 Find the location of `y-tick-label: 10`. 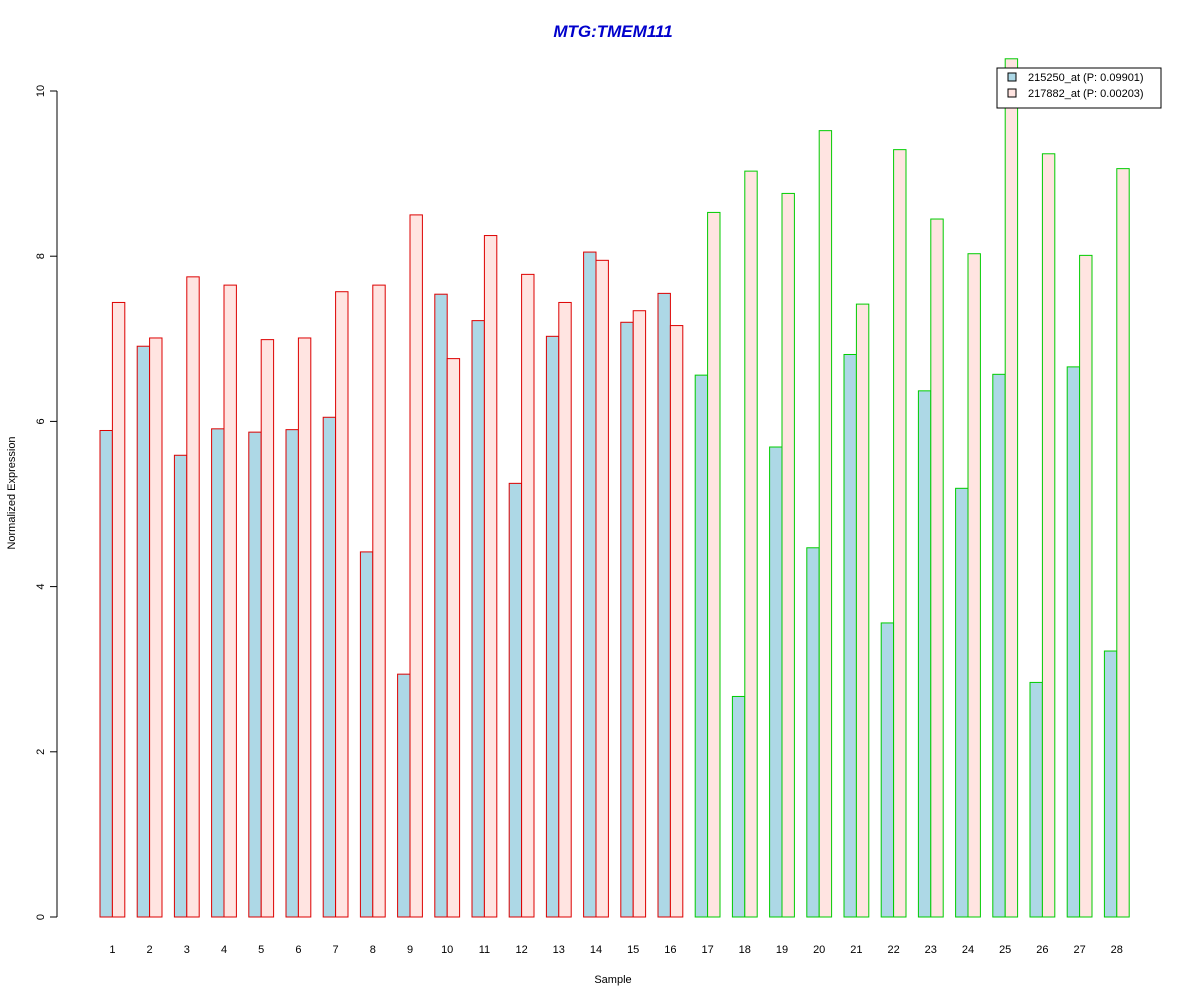

y-tick-label: 10 is located at coordinates (41, 91).